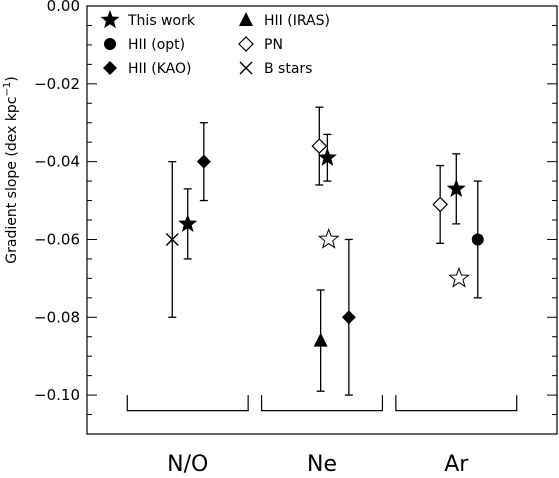 This screenshot has width=559, height=478. I want to click on y-tick-label: 0.00, so click(63, 7).